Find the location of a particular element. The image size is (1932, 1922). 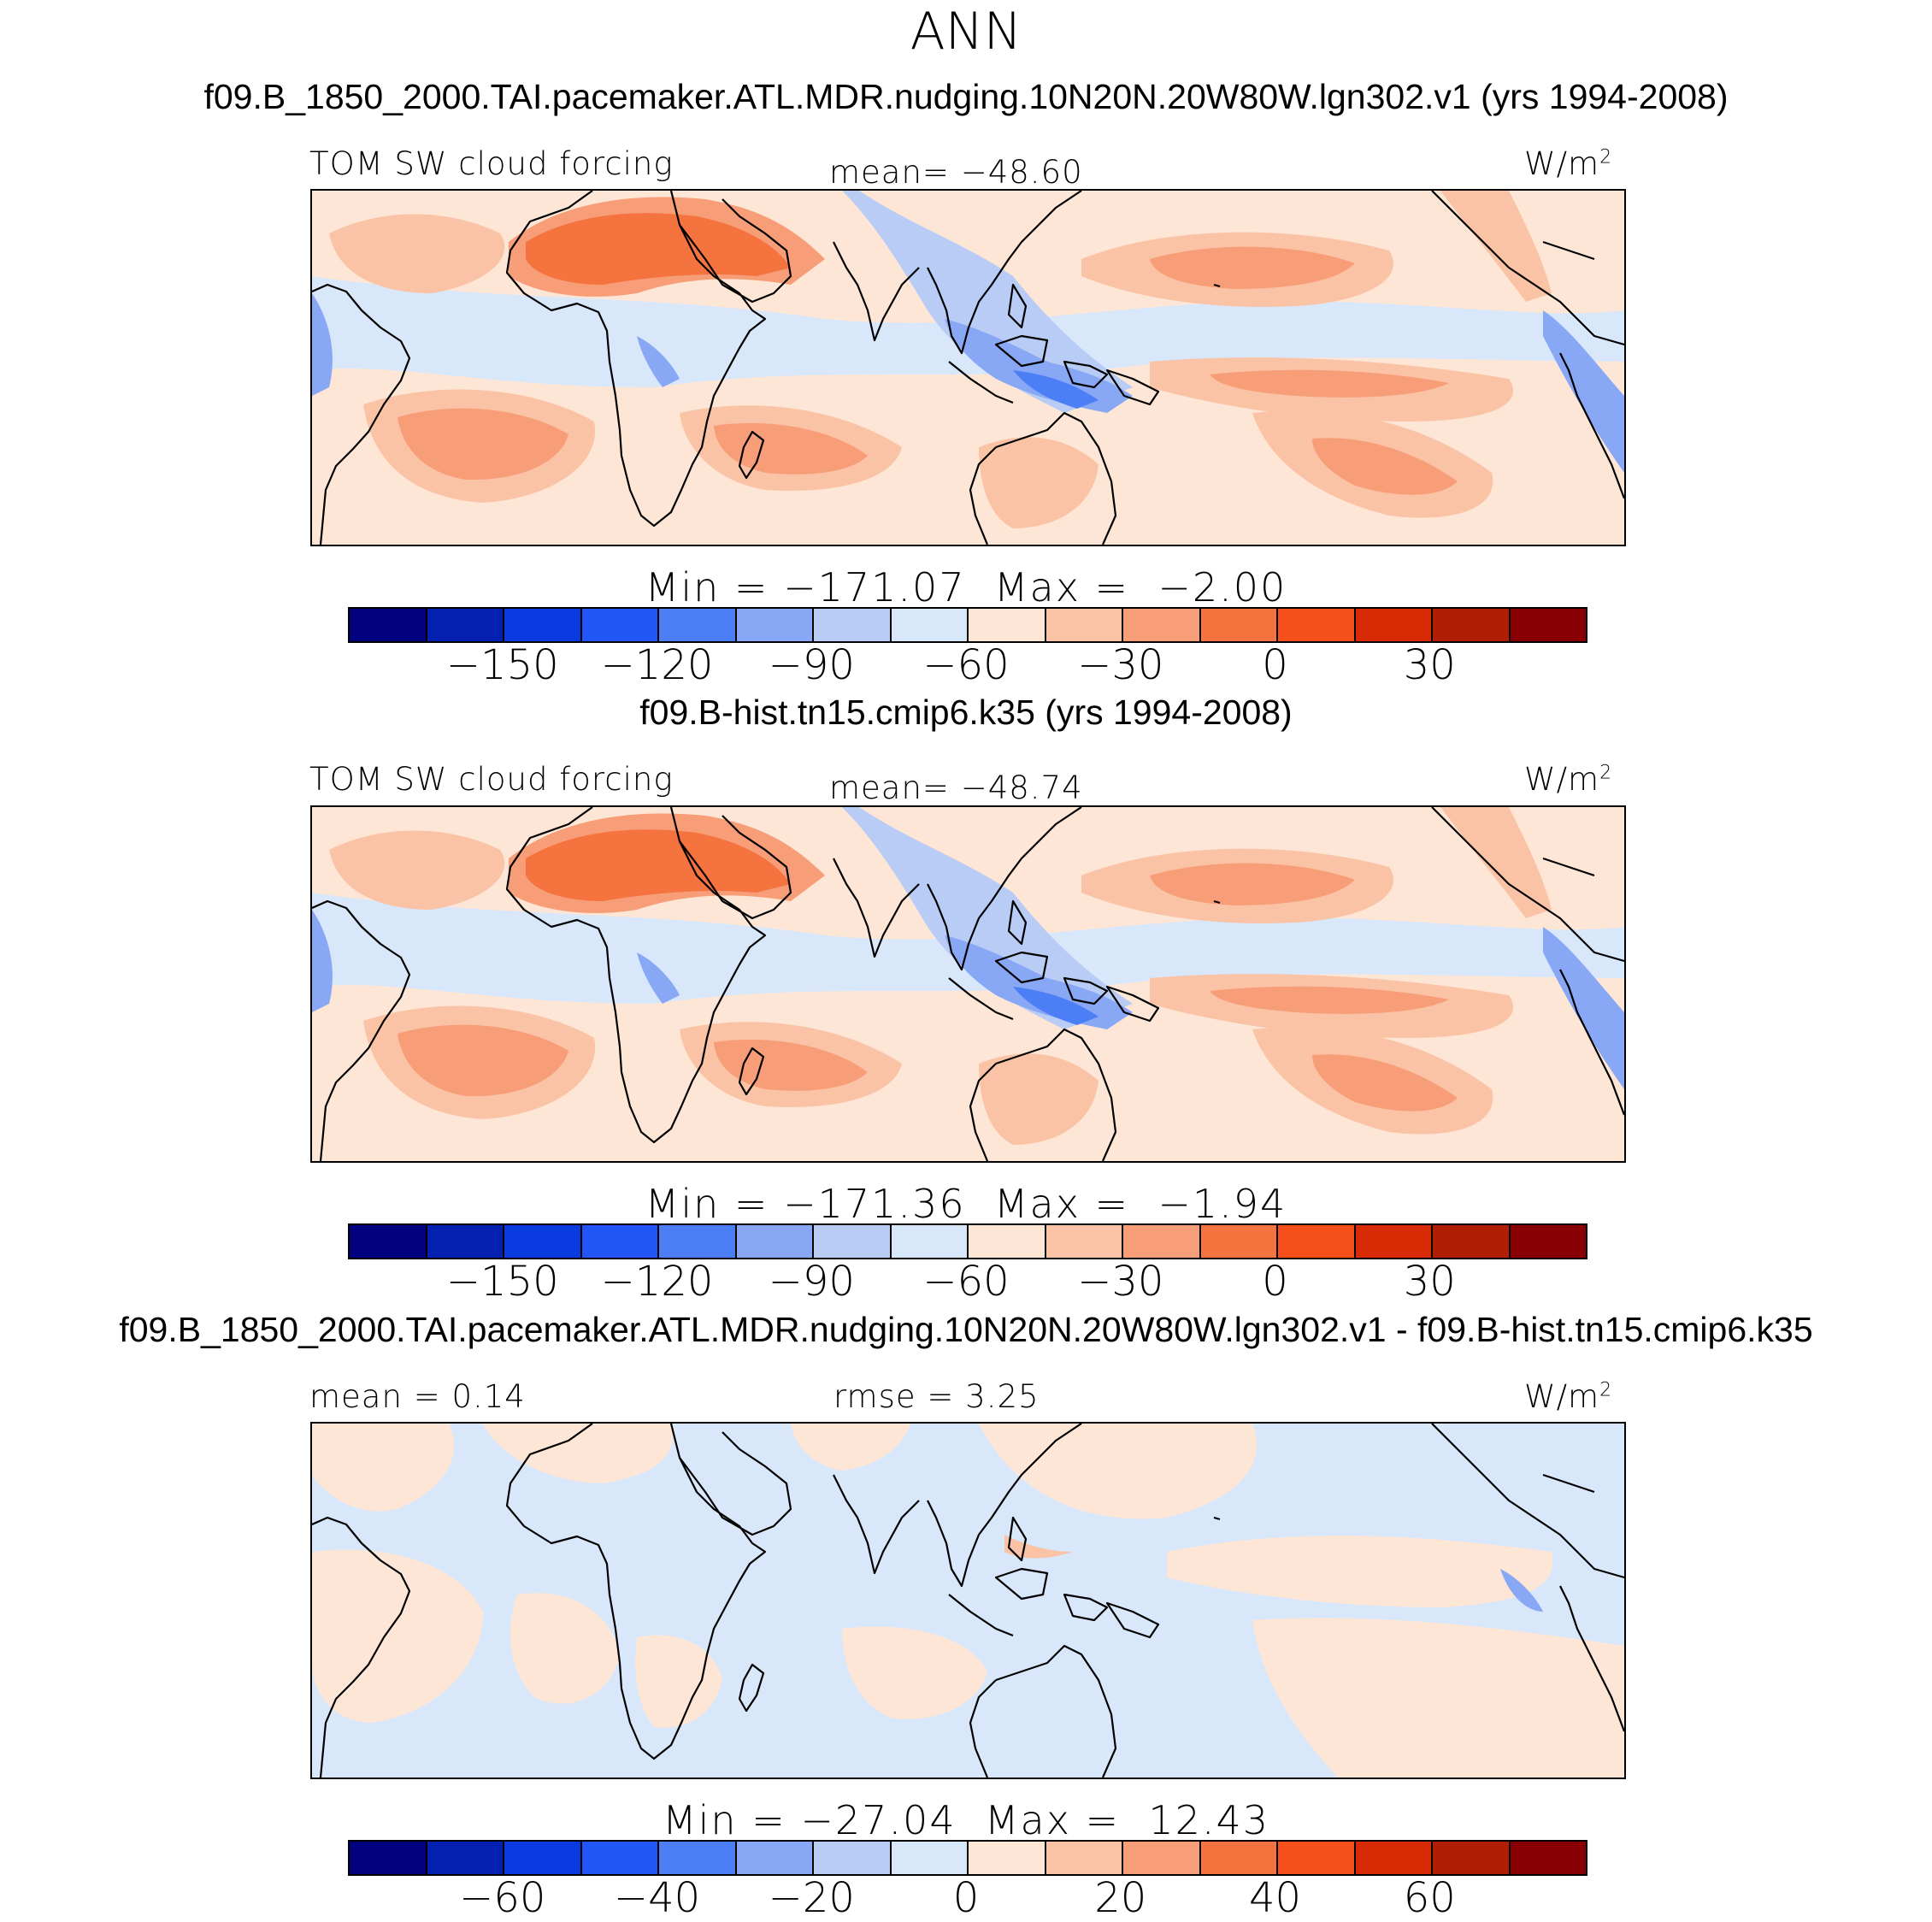

colorbar-tick-label: 60 is located at coordinates (1429, 1898).